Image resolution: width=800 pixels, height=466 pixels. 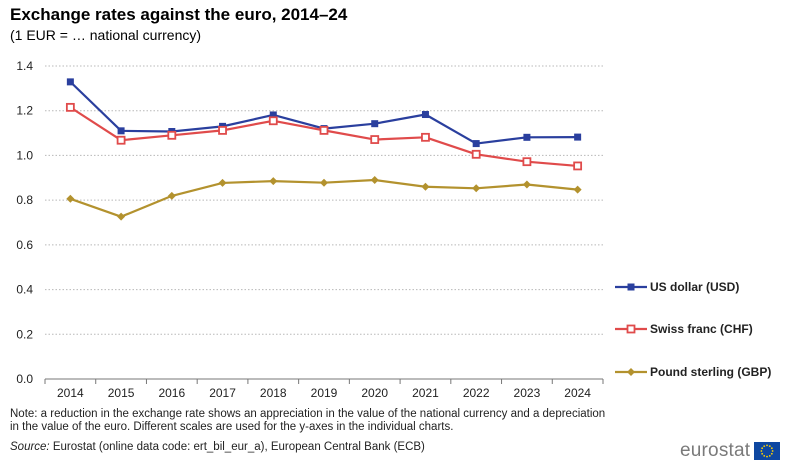 What do you see at coordinates (24, 334) in the screenshot?
I see `y-tick-label: 0.2` at bounding box center [24, 334].